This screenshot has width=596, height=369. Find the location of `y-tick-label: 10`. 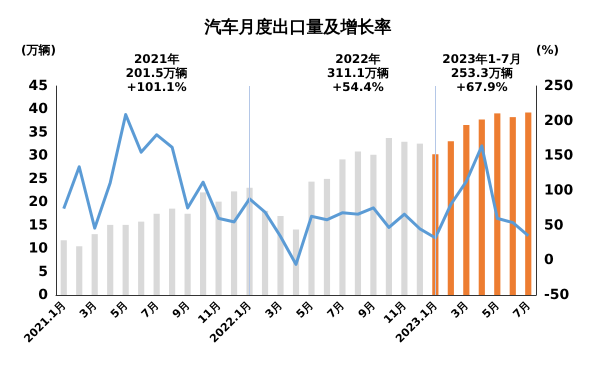

y-tick-label: 10 is located at coordinates (38, 248).